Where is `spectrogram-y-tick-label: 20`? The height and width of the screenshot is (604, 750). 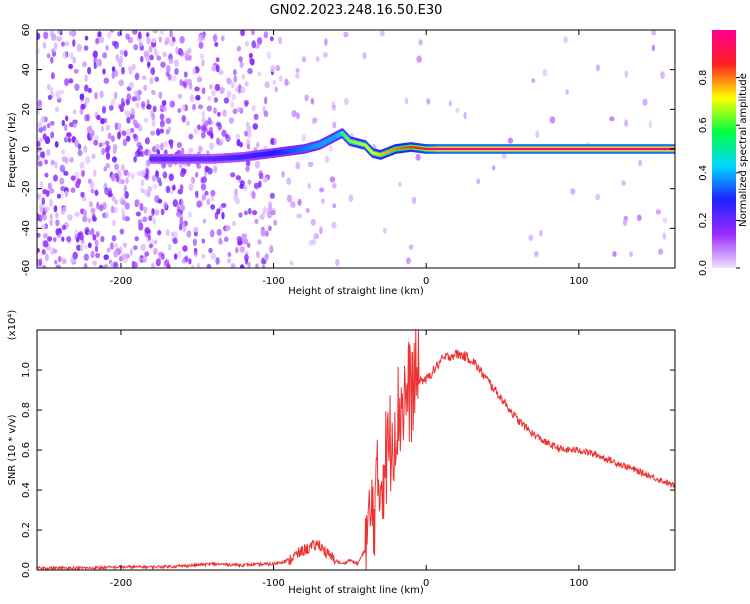
spectrogram-y-tick-label: 20 is located at coordinates (26, 109).